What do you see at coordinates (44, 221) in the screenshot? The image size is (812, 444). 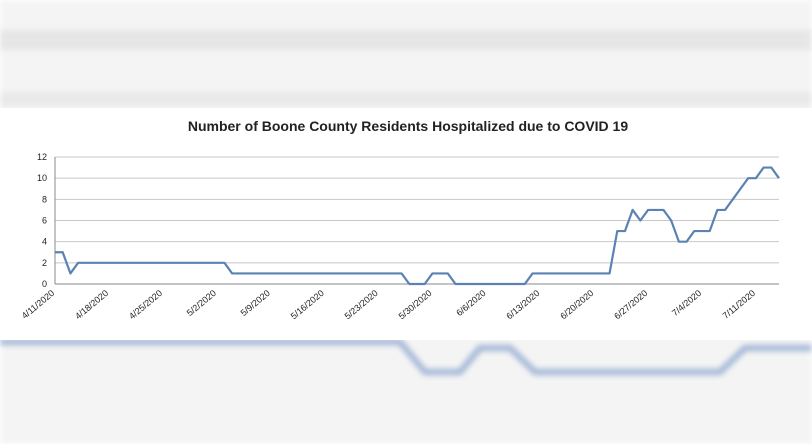 I see `y-tick-label: 6` at bounding box center [44, 221].